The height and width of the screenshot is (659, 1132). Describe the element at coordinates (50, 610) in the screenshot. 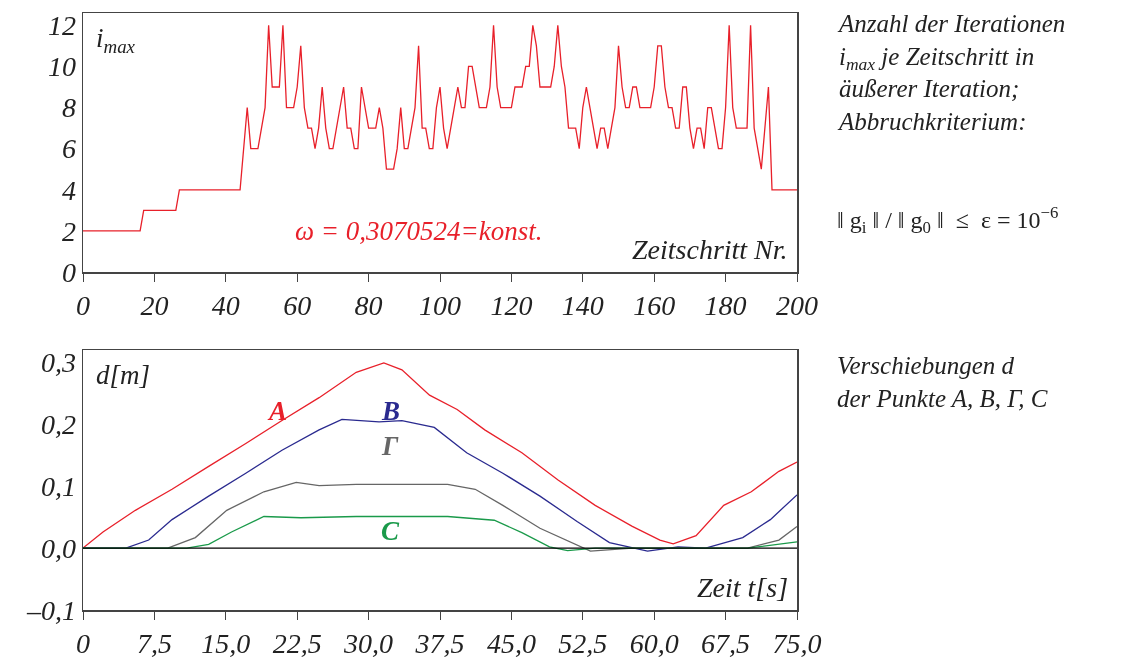

I see `y-tick-label: –0,1` at that location.